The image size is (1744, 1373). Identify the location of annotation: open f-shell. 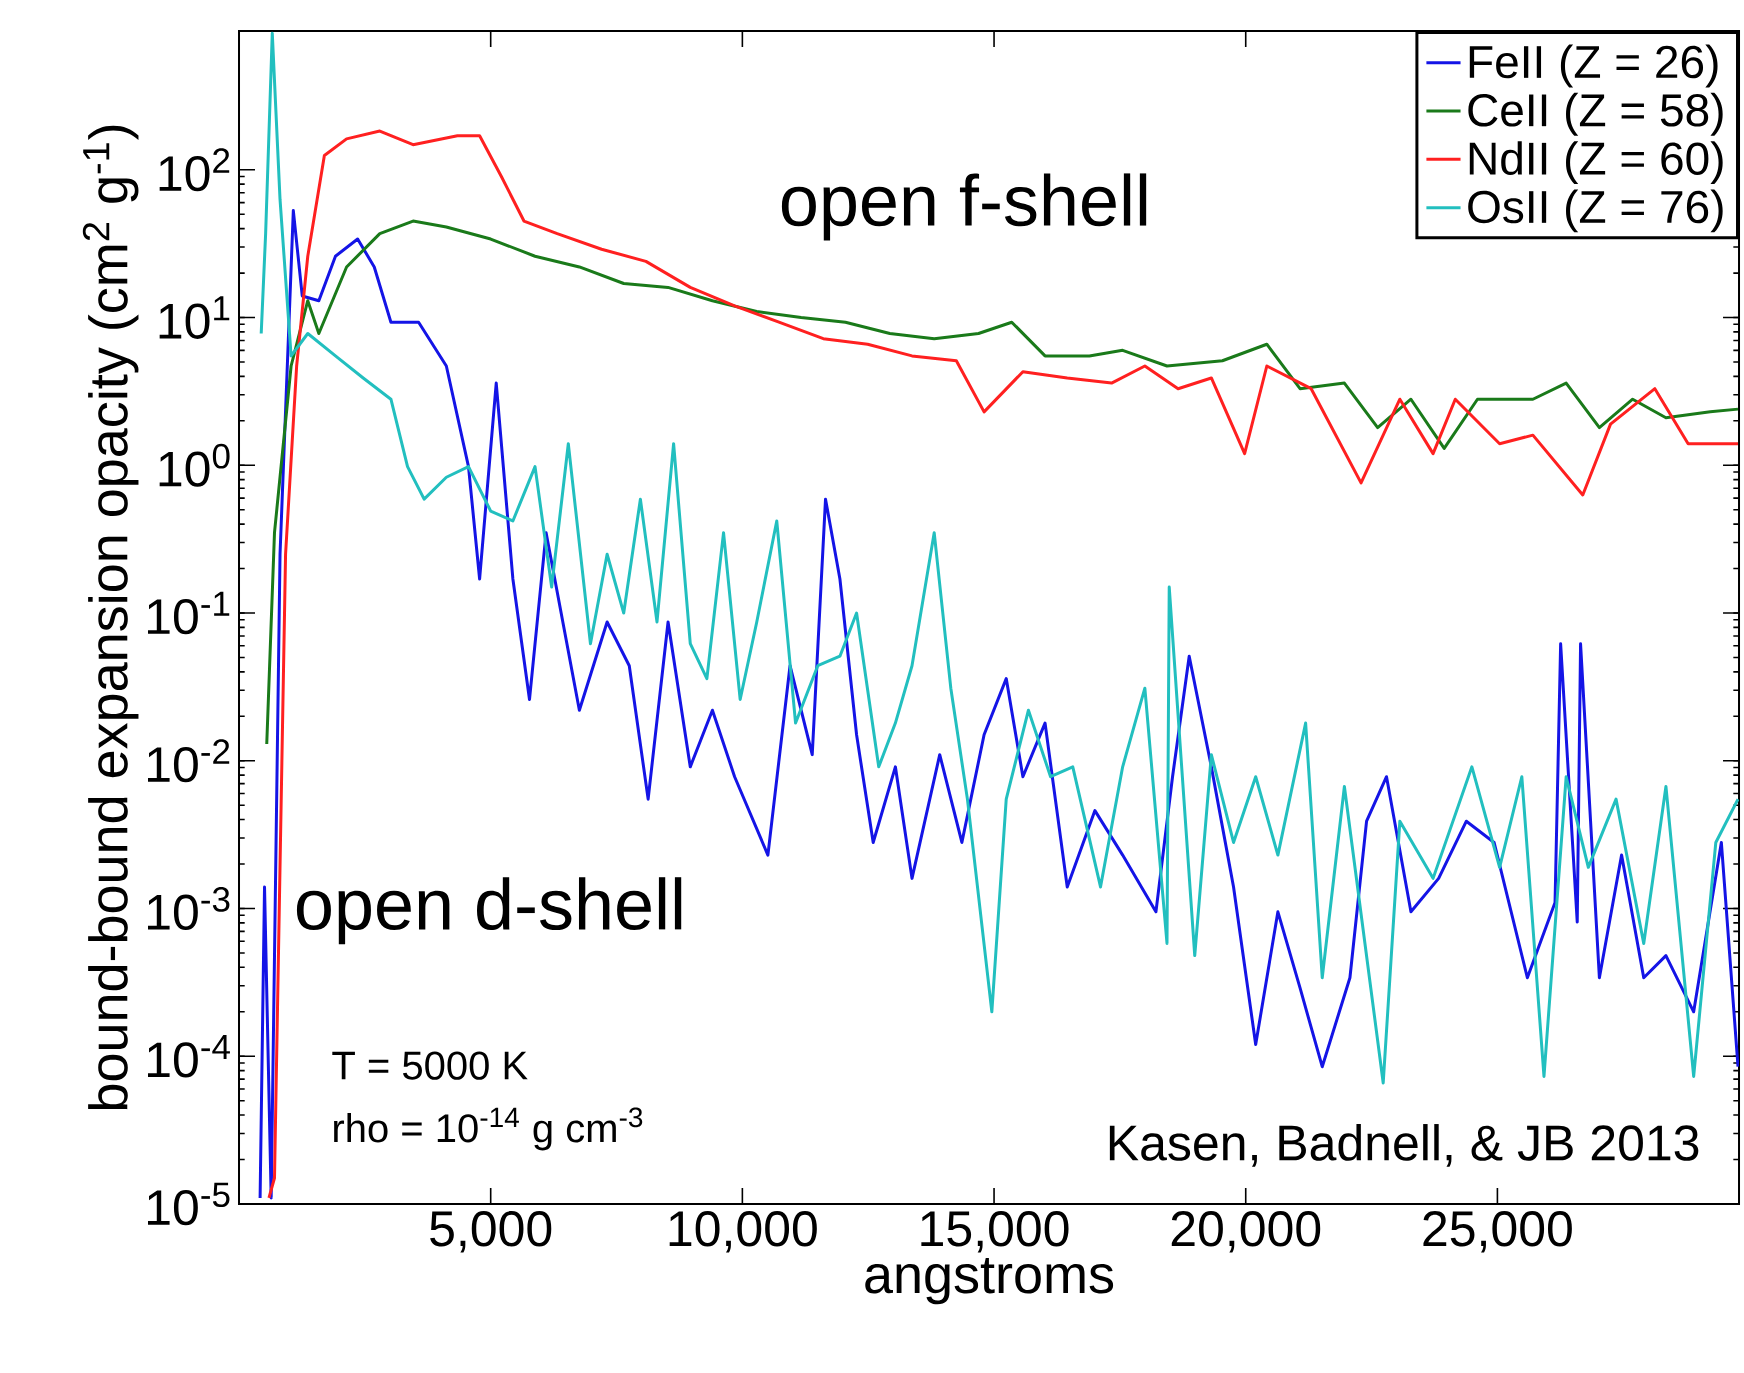
(964, 207).